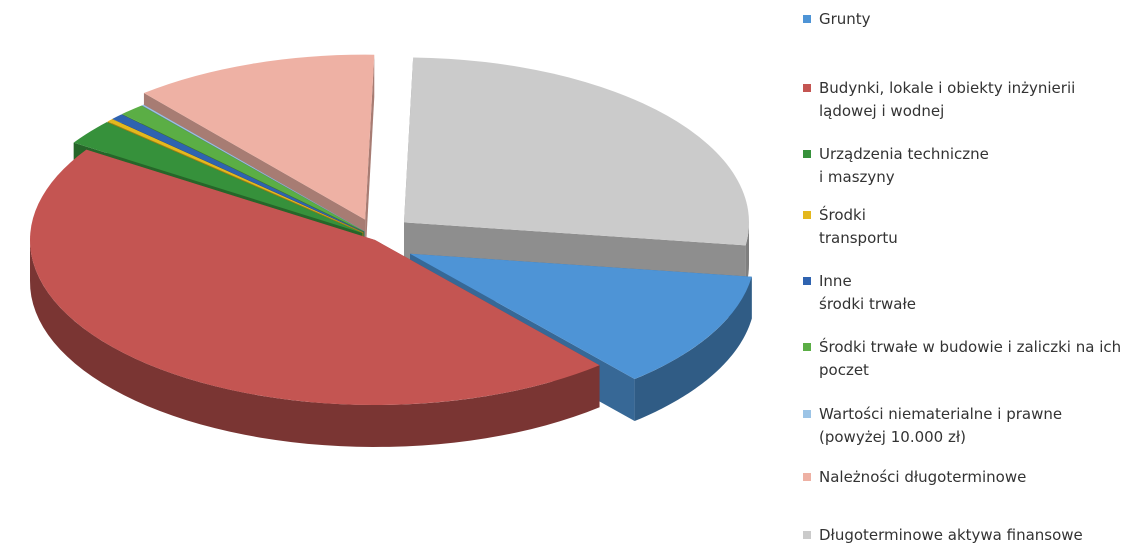 This screenshot has width=1144, height=557. I want to click on legend-label: Należności długoterminowe, so click(923, 477).